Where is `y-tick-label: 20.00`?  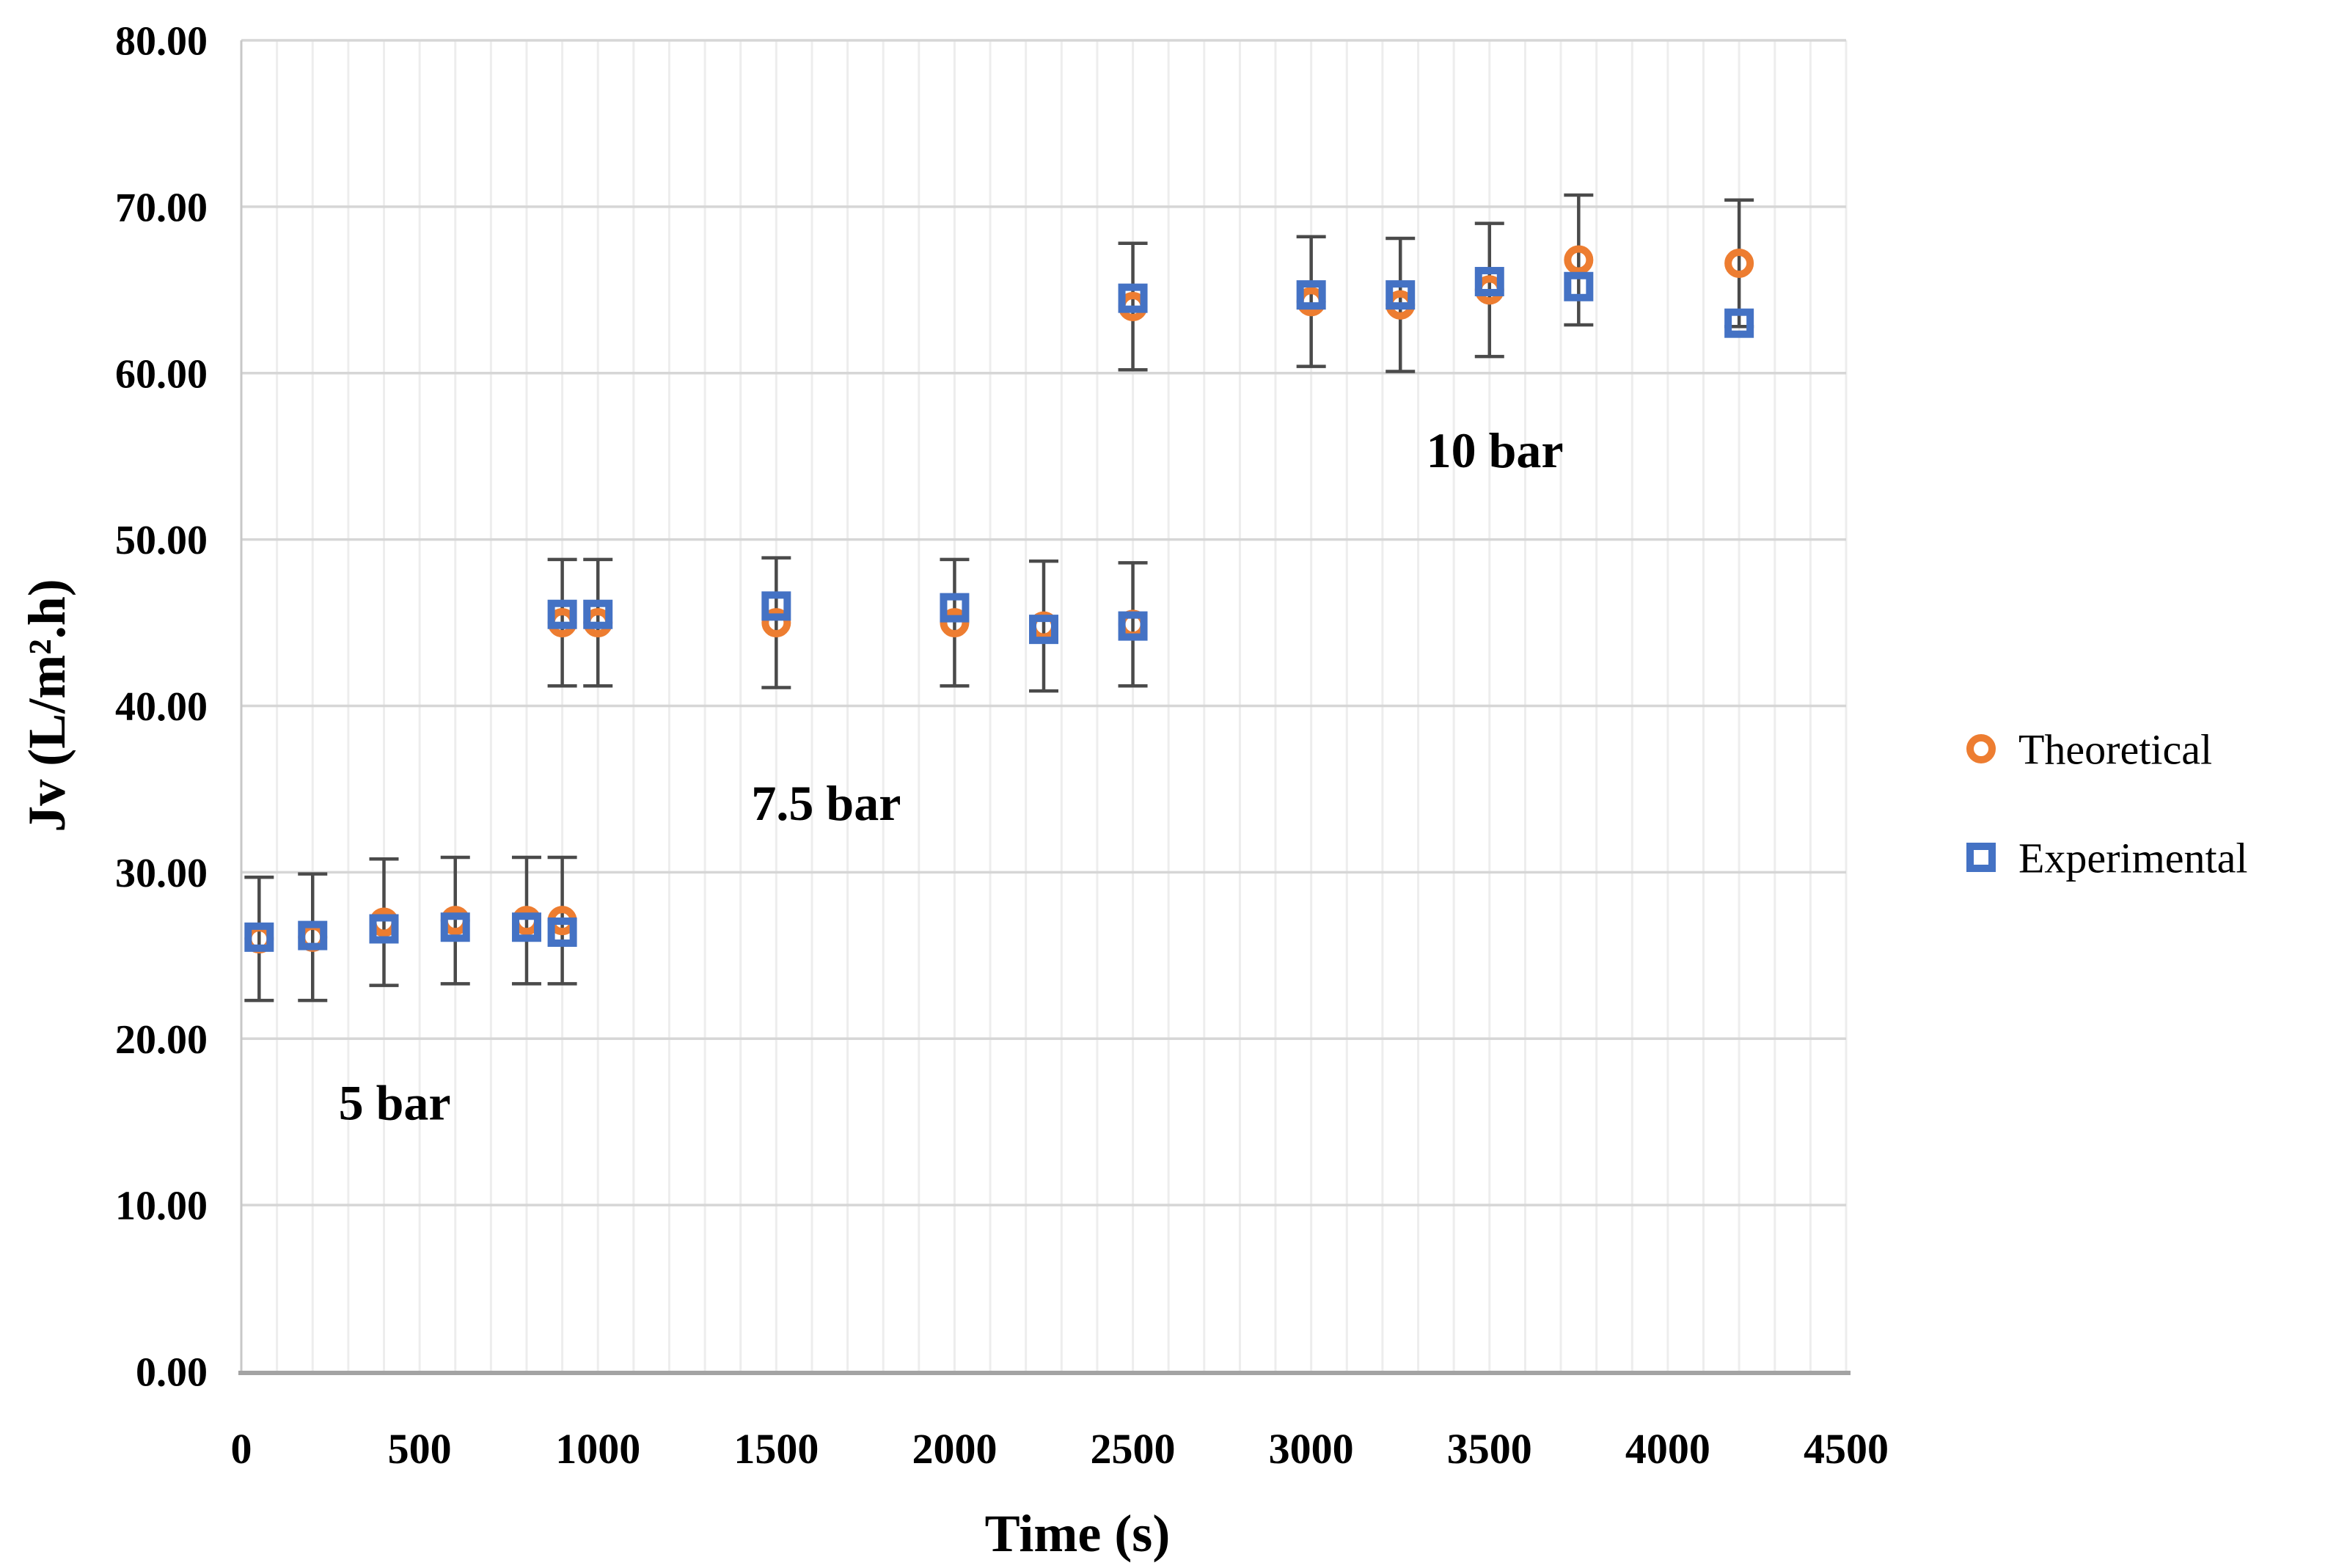
y-tick-label: 20.00 is located at coordinates (161, 1040).